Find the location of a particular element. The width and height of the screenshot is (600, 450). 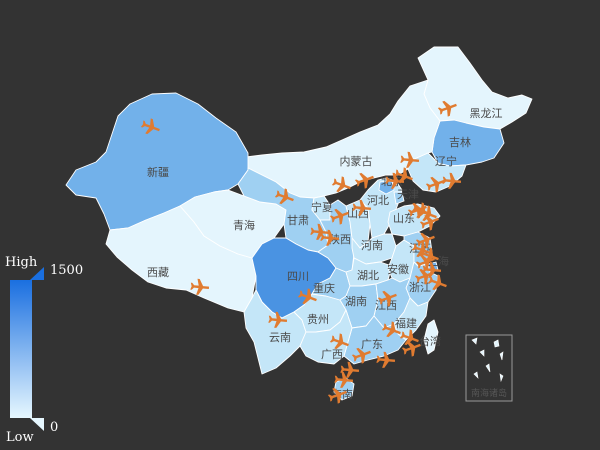

label-guangxi: 广西 is located at coordinates (332, 354).